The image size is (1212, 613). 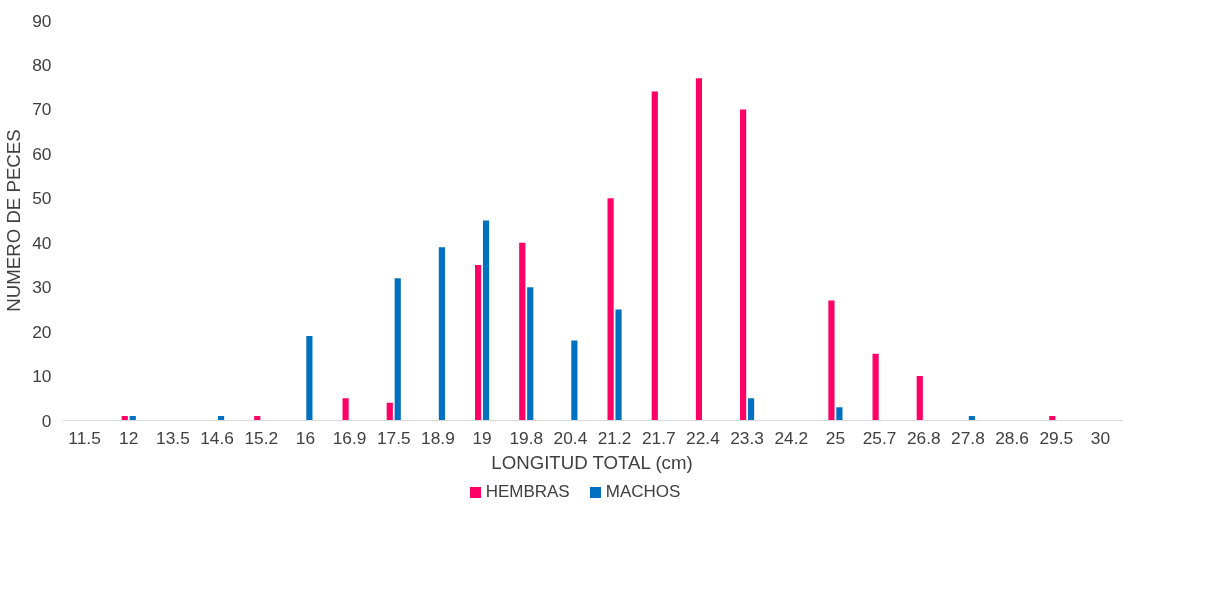 What do you see at coordinates (1012, 437) in the screenshot?
I see `x-tick-label: 28.6` at bounding box center [1012, 437].